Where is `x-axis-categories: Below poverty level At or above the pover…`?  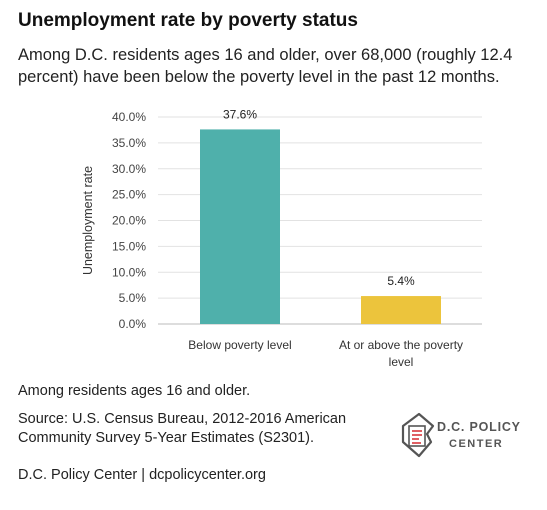
x-axis-categories: Below poverty level At or above the pover… is located at coordinates (325, 353).